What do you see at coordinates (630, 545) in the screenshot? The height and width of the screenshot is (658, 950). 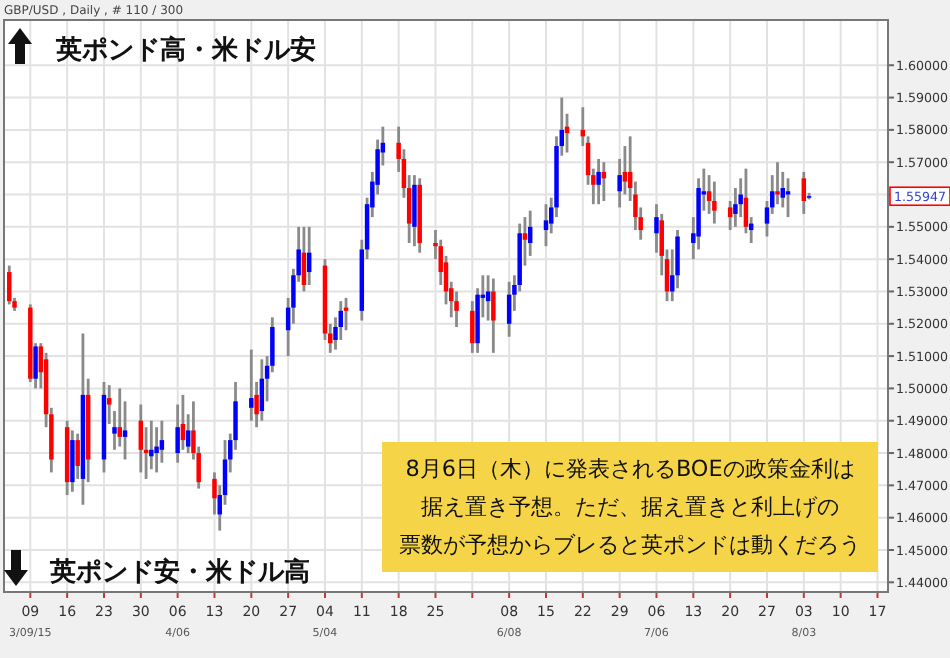 I see `annotation: 票数が予想からブレると英ポンドは動くだろう` at bounding box center [630, 545].